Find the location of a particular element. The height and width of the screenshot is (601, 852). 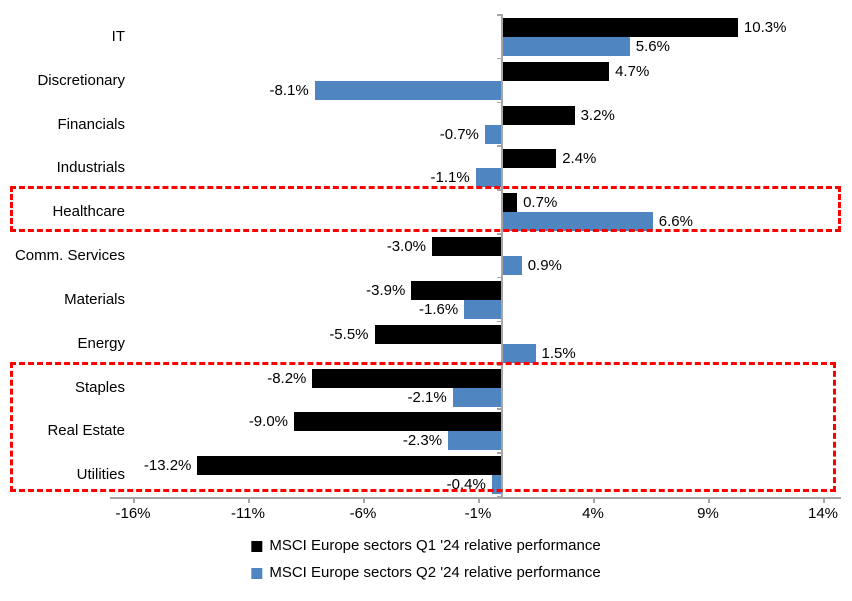

bar-value-label: 6.6% is located at coordinates (675, 222).